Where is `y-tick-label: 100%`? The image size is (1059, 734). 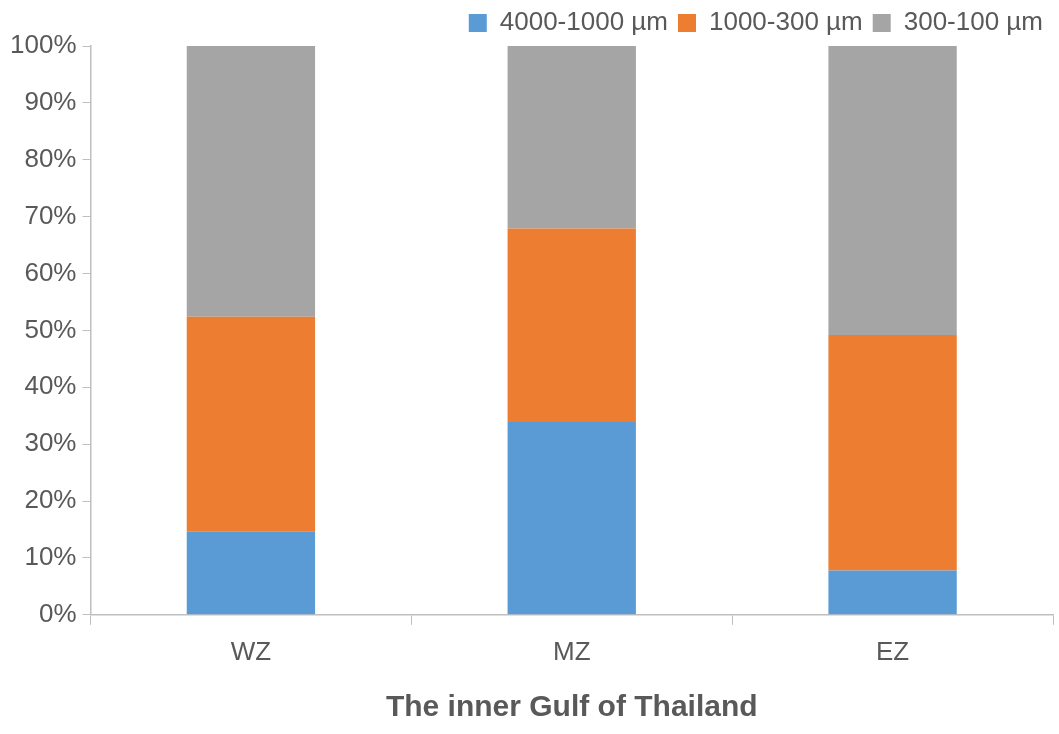
y-tick-label: 100% is located at coordinates (43, 44).